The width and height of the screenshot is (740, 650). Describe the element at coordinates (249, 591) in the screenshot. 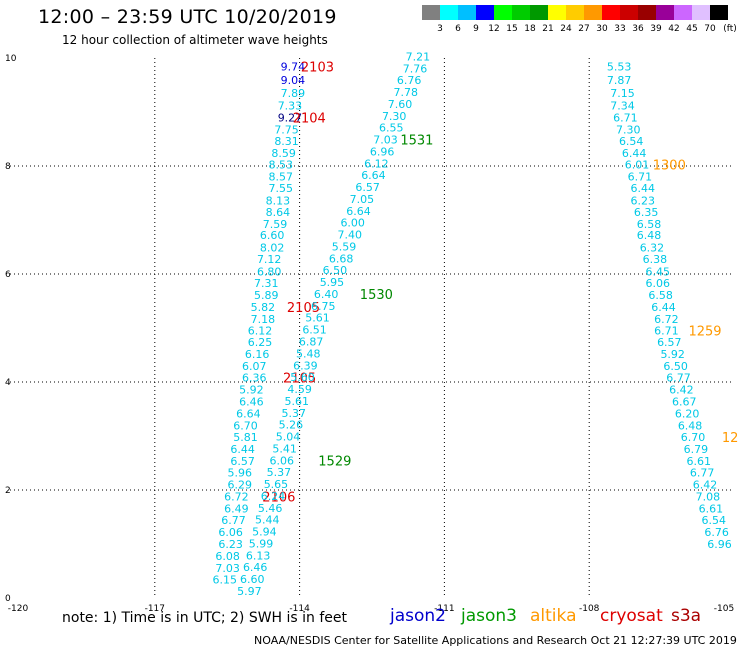

I see `wave-height-label: 5.97` at that location.